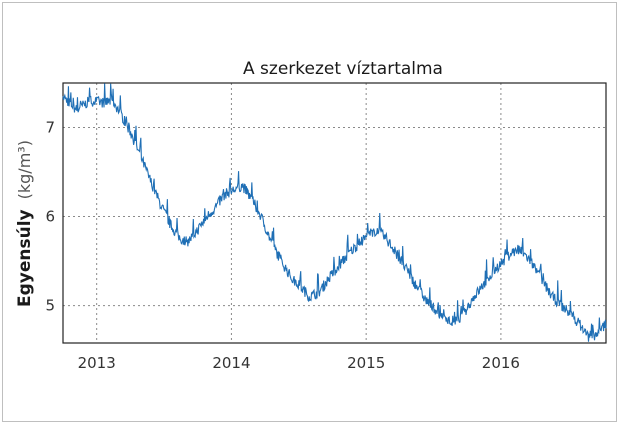 The height and width of the screenshot is (426, 621). I want to click on y-tick-label: 5, so click(50, 306).